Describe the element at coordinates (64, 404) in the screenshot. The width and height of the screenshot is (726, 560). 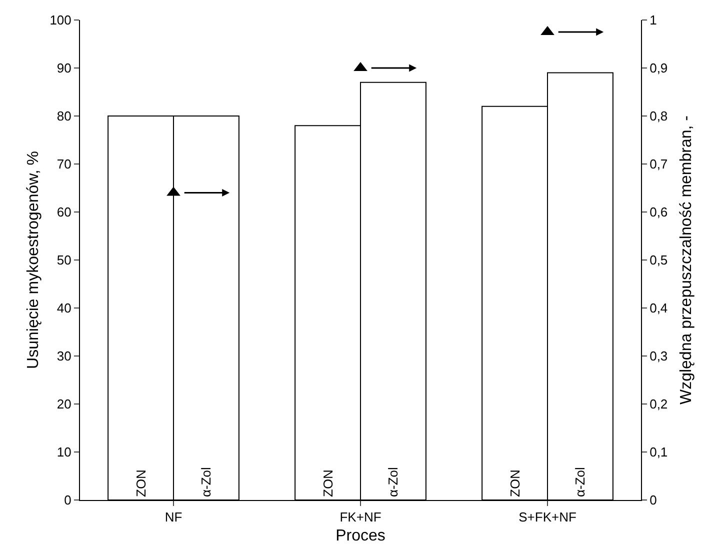
I see `y-tick-label: 20` at that location.